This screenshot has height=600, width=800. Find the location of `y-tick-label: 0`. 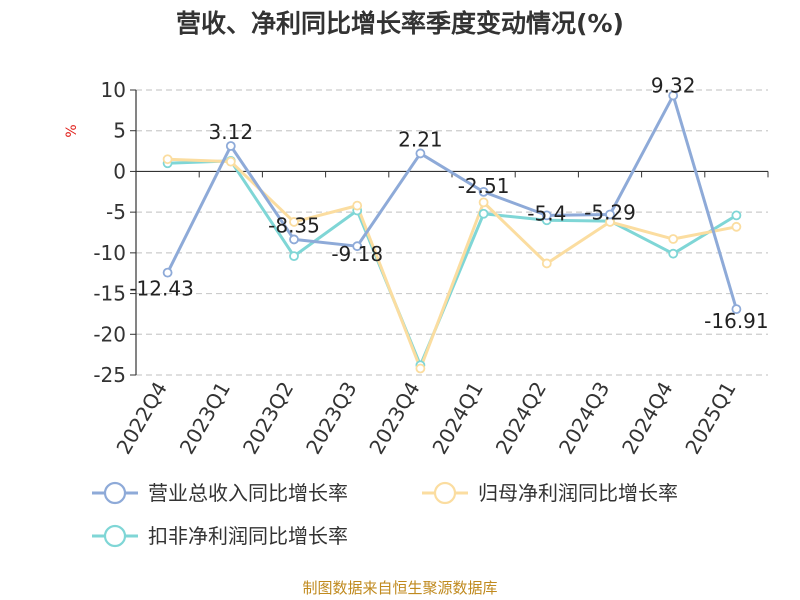

y-tick-label: 0 is located at coordinates (119, 171).